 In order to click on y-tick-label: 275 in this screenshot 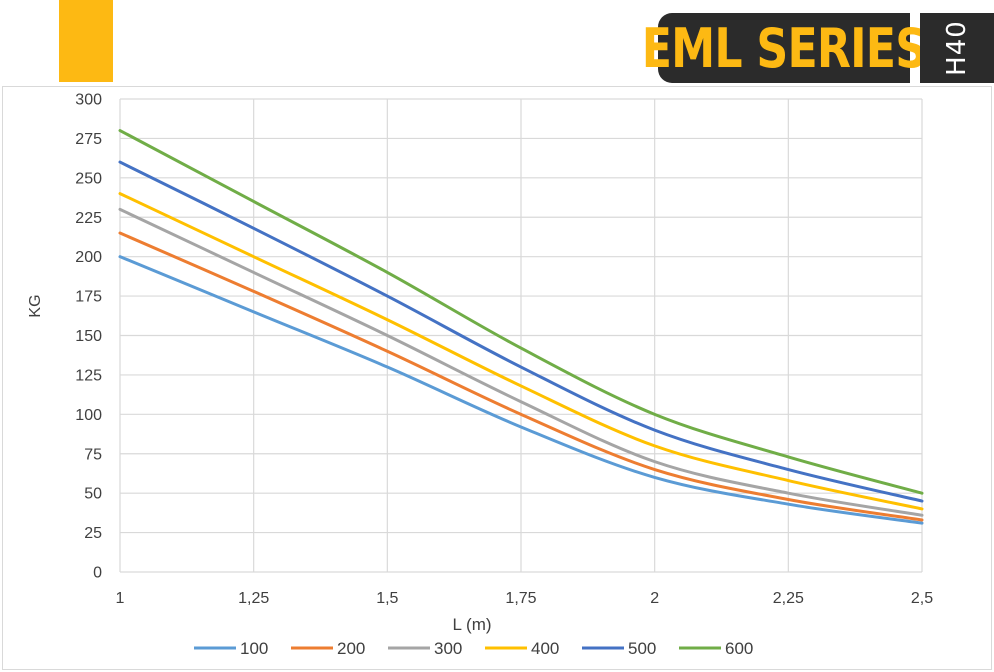, I will do `click(88, 139)`.